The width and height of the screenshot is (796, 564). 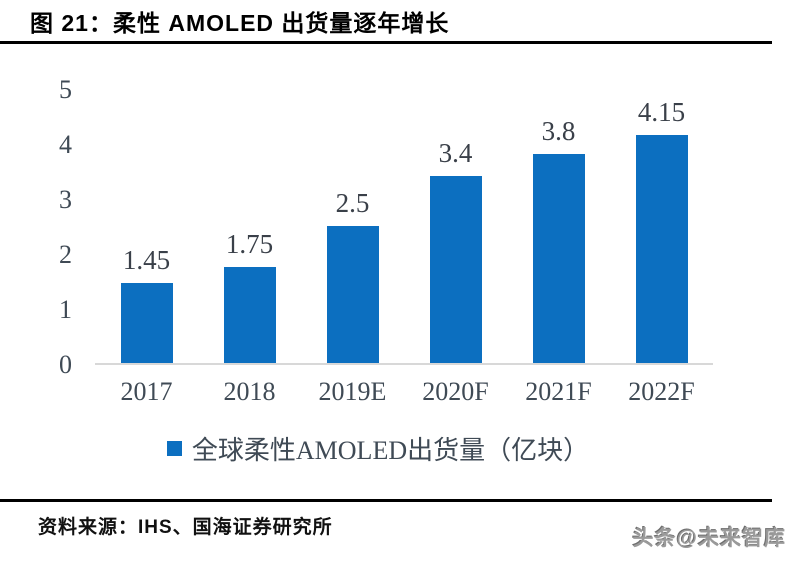 I want to click on y-axis-tick: 4, so click(x=65, y=144).